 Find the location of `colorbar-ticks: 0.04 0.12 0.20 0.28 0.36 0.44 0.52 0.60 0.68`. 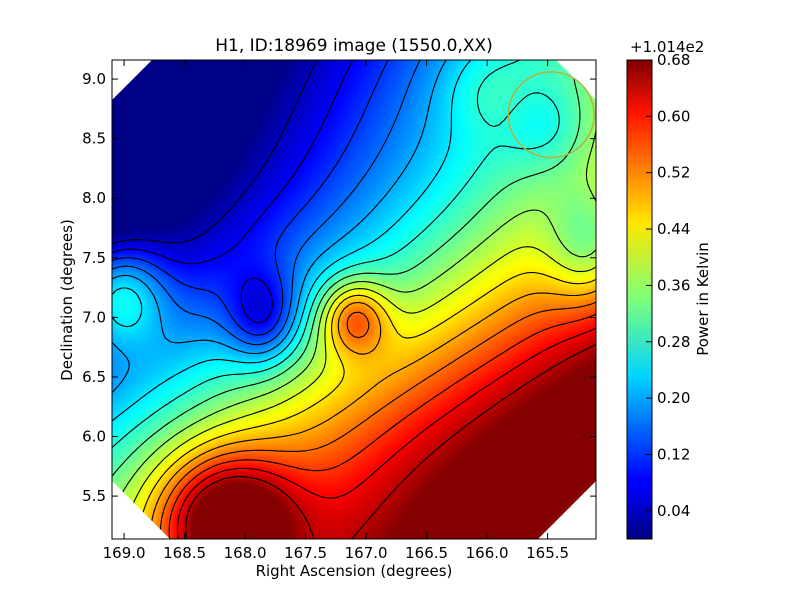

colorbar-ticks: 0.04 0.12 0.20 0.28 0.36 0.44 0.52 0.60 0.68 is located at coordinates (668, 285).